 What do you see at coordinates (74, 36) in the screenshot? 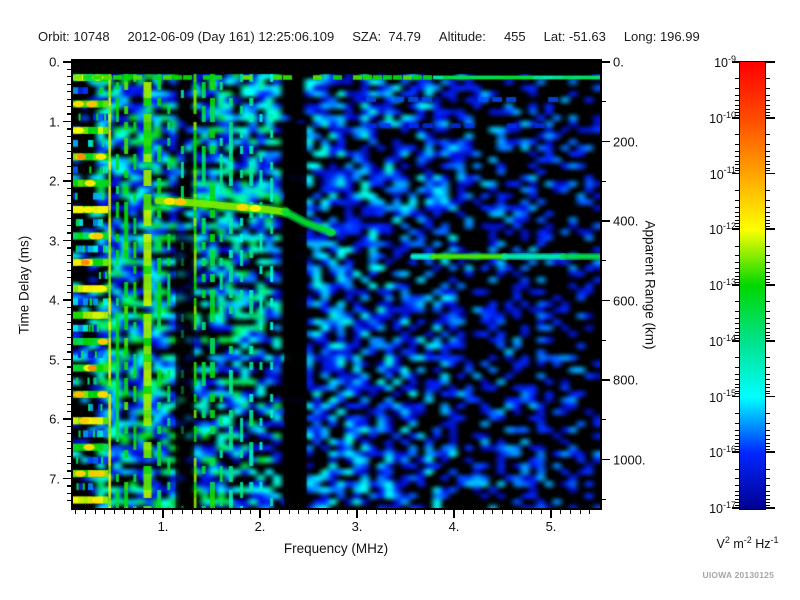
I see `header-orbit: Orbit: 10748` at bounding box center [74, 36].